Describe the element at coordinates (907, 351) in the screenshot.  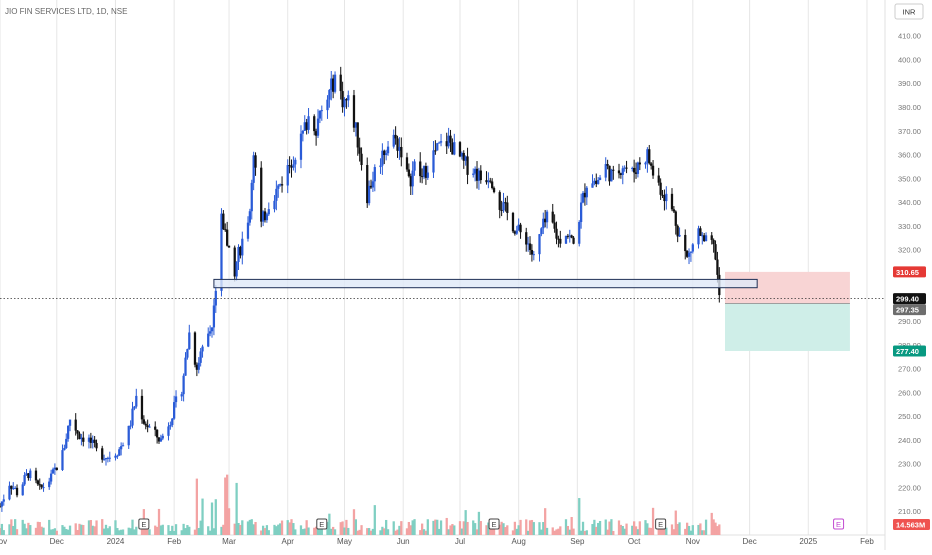
I see `price-badge-text: 277.40` at that location.